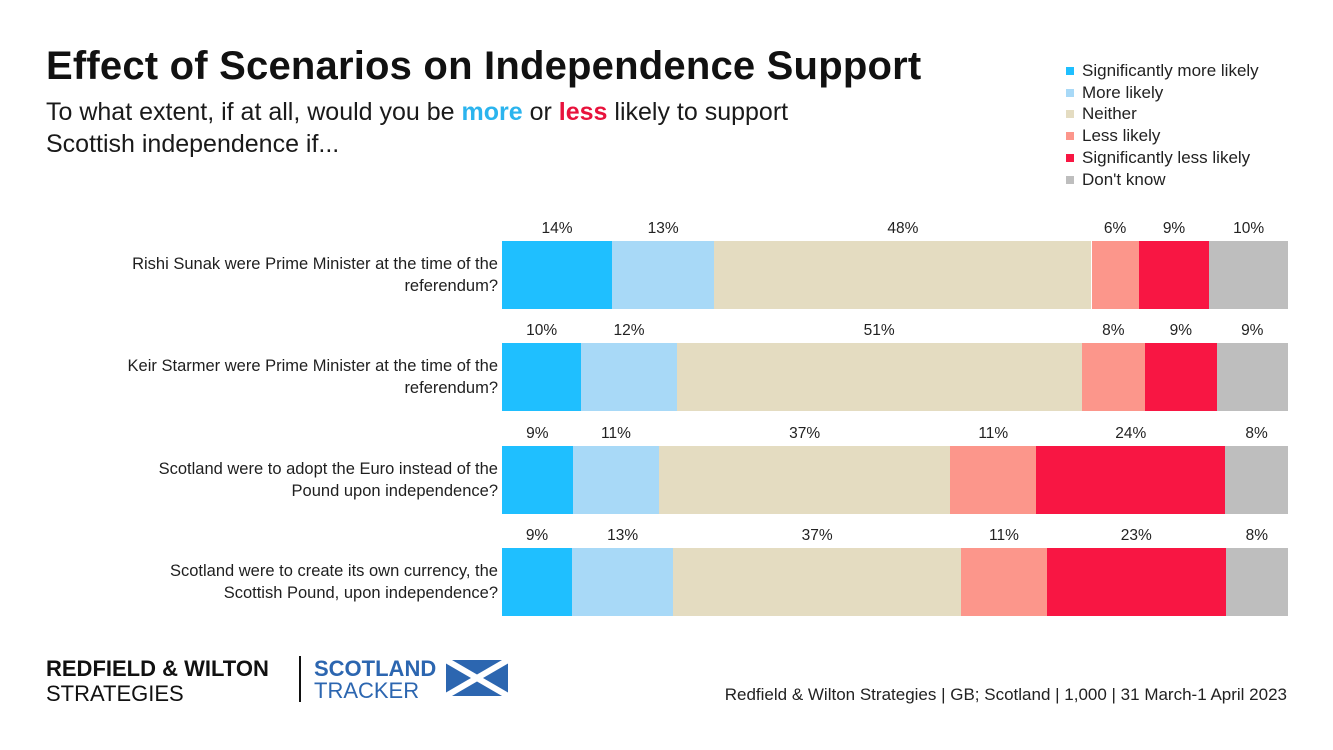 The height and width of the screenshot is (750, 1333). What do you see at coordinates (1123, 92) in the screenshot?
I see `legend-label: More likely` at bounding box center [1123, 92].